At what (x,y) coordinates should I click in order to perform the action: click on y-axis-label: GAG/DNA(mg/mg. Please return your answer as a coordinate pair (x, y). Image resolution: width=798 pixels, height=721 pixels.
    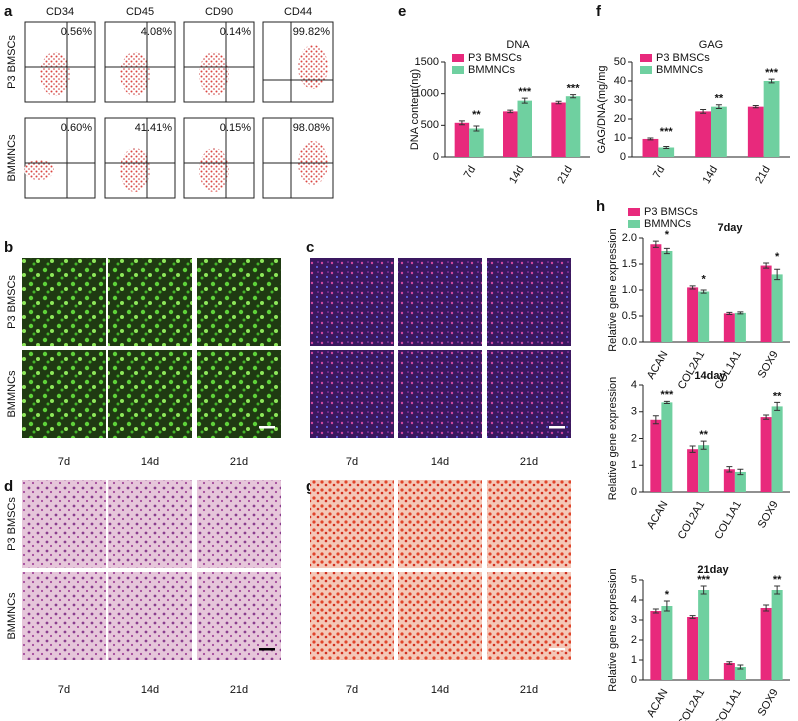
    Looking at the image, I should click on (602, 109).